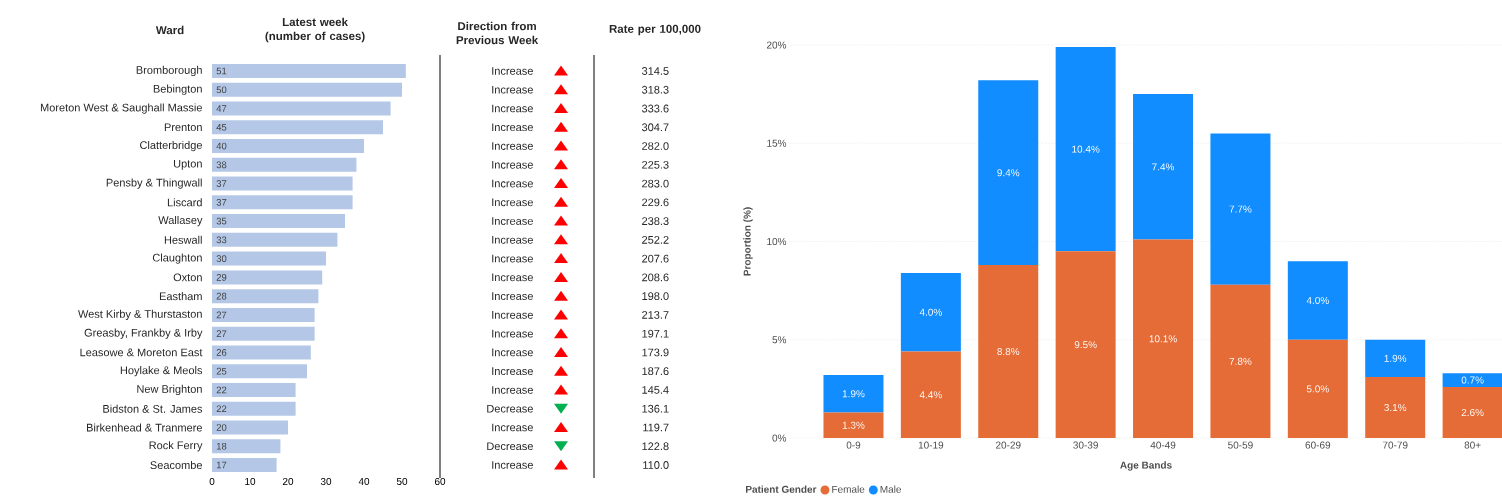 The width and height of the screenshot is (1502, 497). Describe the element at coordinates (183, 127) in the screenshot. I see `y-tick-label: Prenton` at that location.